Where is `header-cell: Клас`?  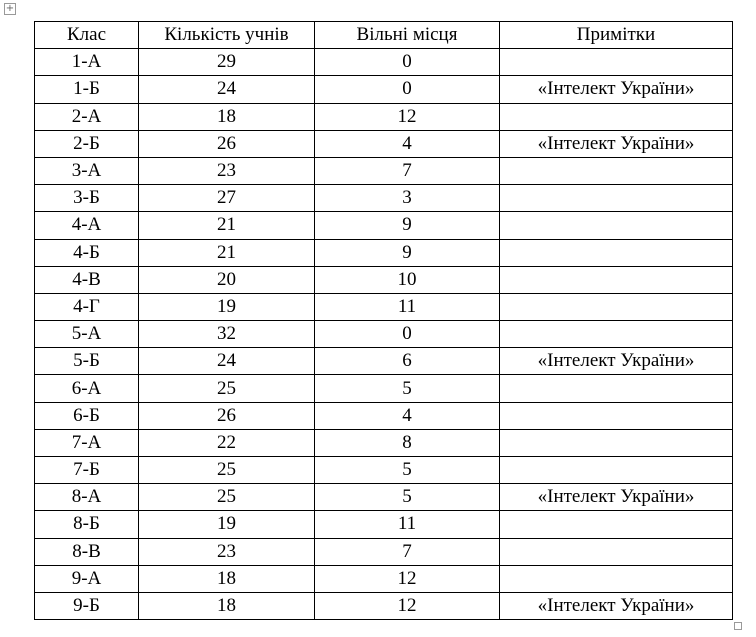 header-cell: Клас is located at coordinates (86, 35).